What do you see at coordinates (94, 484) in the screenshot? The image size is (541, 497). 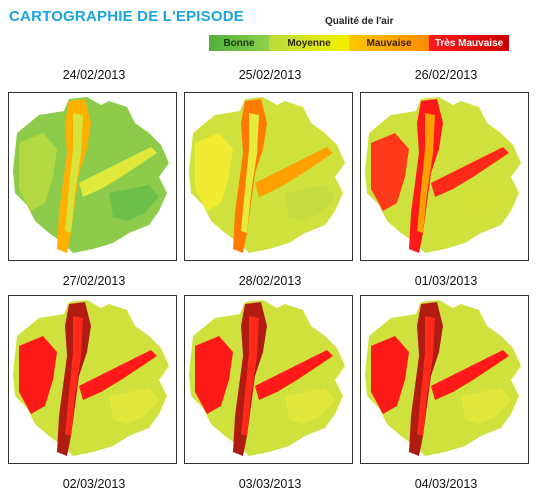 I see `map-date-label: 02/03/2013` at bounding box center [94, 484].